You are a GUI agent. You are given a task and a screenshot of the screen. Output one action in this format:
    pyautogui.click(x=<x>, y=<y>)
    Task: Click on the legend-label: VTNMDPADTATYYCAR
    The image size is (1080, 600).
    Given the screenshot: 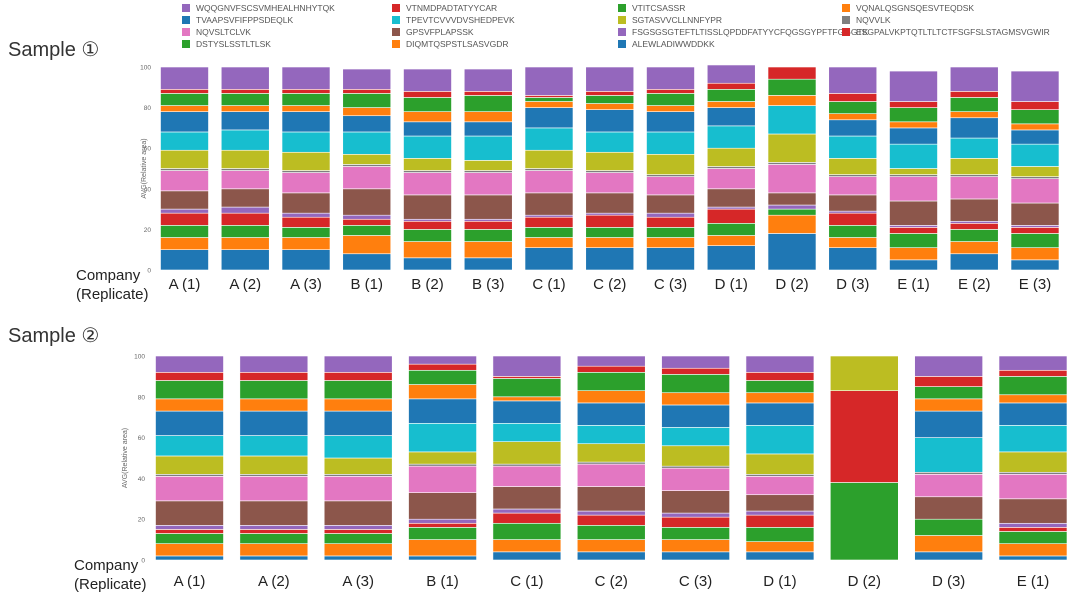 What is the action you would take?
    pyautogui.click(x=451, y=8)
    